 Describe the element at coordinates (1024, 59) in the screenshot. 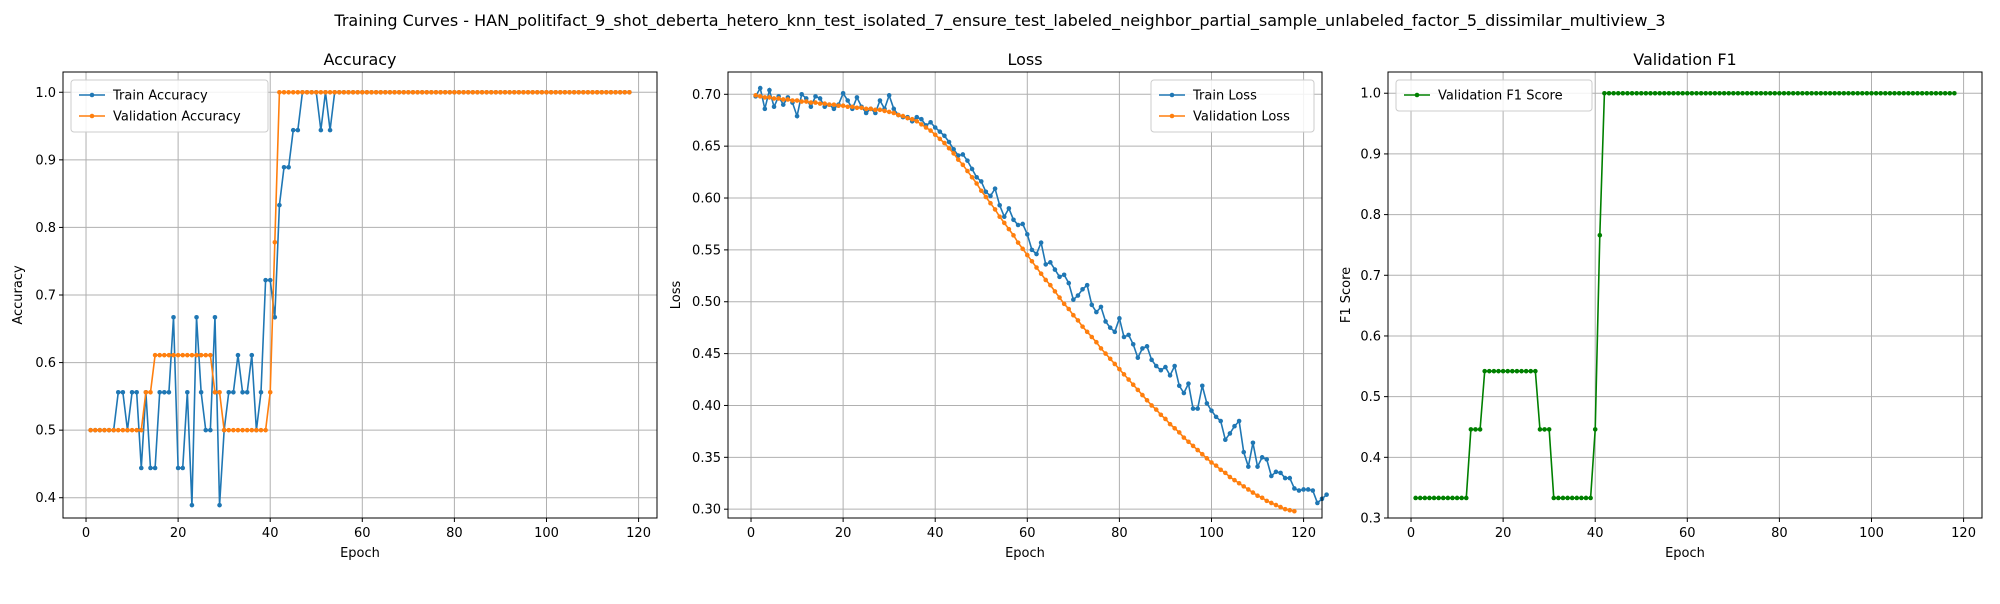

I see `chart-title: Loss` at that location.